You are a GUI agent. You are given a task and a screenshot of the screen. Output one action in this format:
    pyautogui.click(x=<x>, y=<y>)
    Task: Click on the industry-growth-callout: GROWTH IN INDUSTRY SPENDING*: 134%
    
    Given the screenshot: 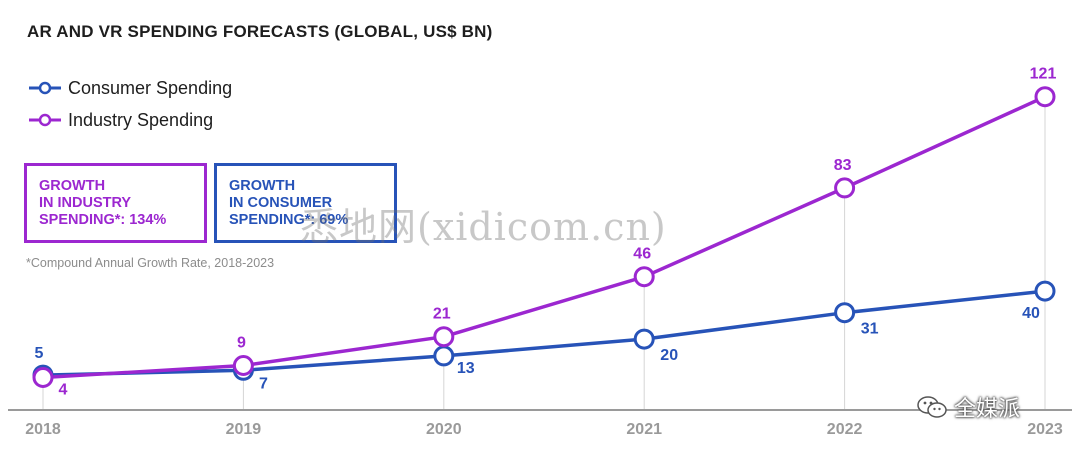 What is the action you would take?
    pyautogui.click(x=115, y=203)
    